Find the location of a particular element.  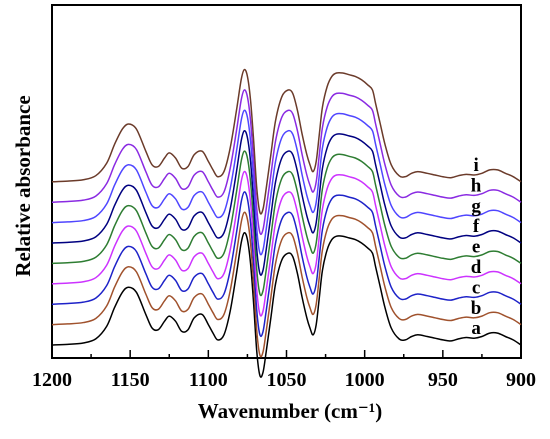

series-label-a: a is located at coordinates (476, 328).